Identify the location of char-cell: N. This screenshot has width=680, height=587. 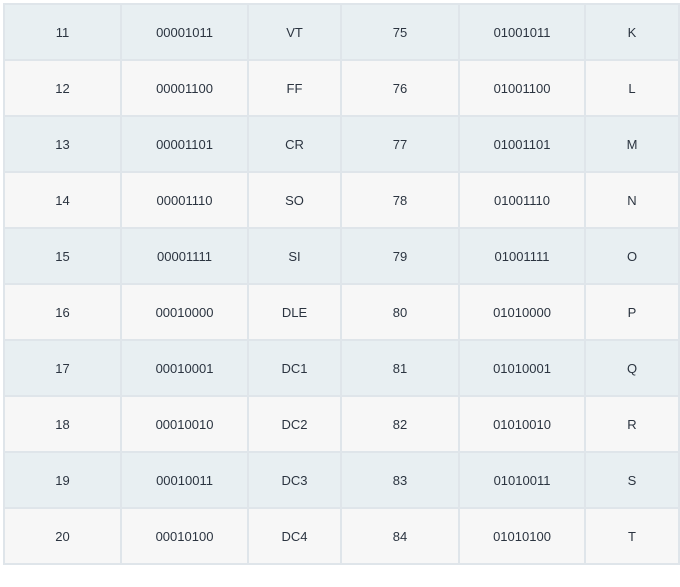
(632, 200).